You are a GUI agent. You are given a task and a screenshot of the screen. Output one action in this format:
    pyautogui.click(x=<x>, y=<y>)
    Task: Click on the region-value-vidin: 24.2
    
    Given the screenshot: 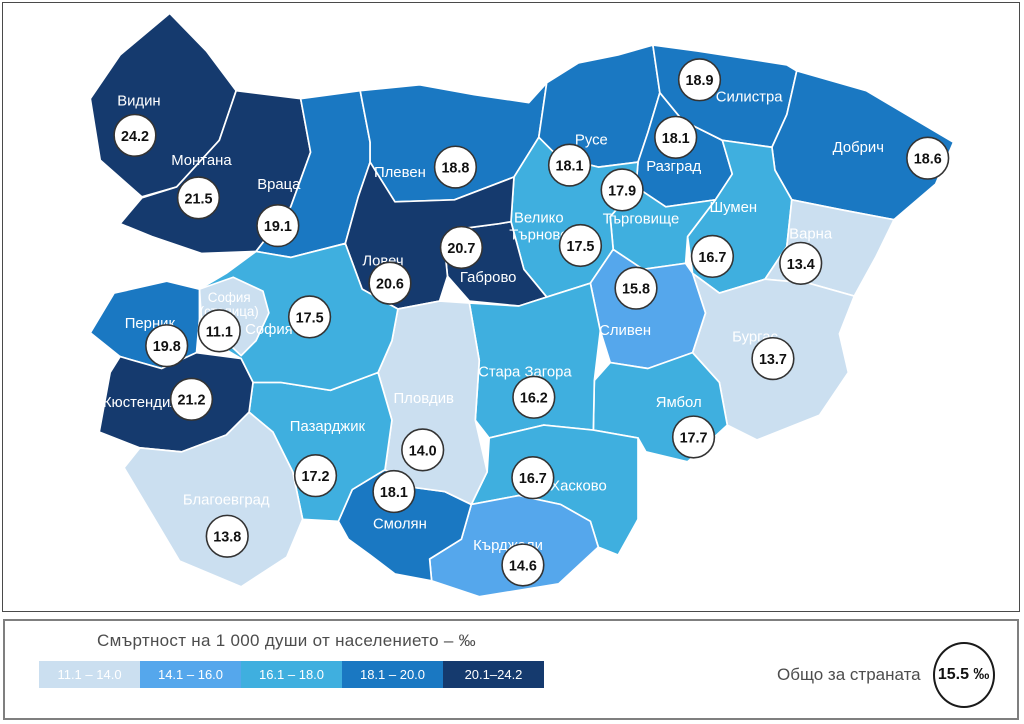 What is the action you would take?
    pyautogui.click(x=135, y=137)
    